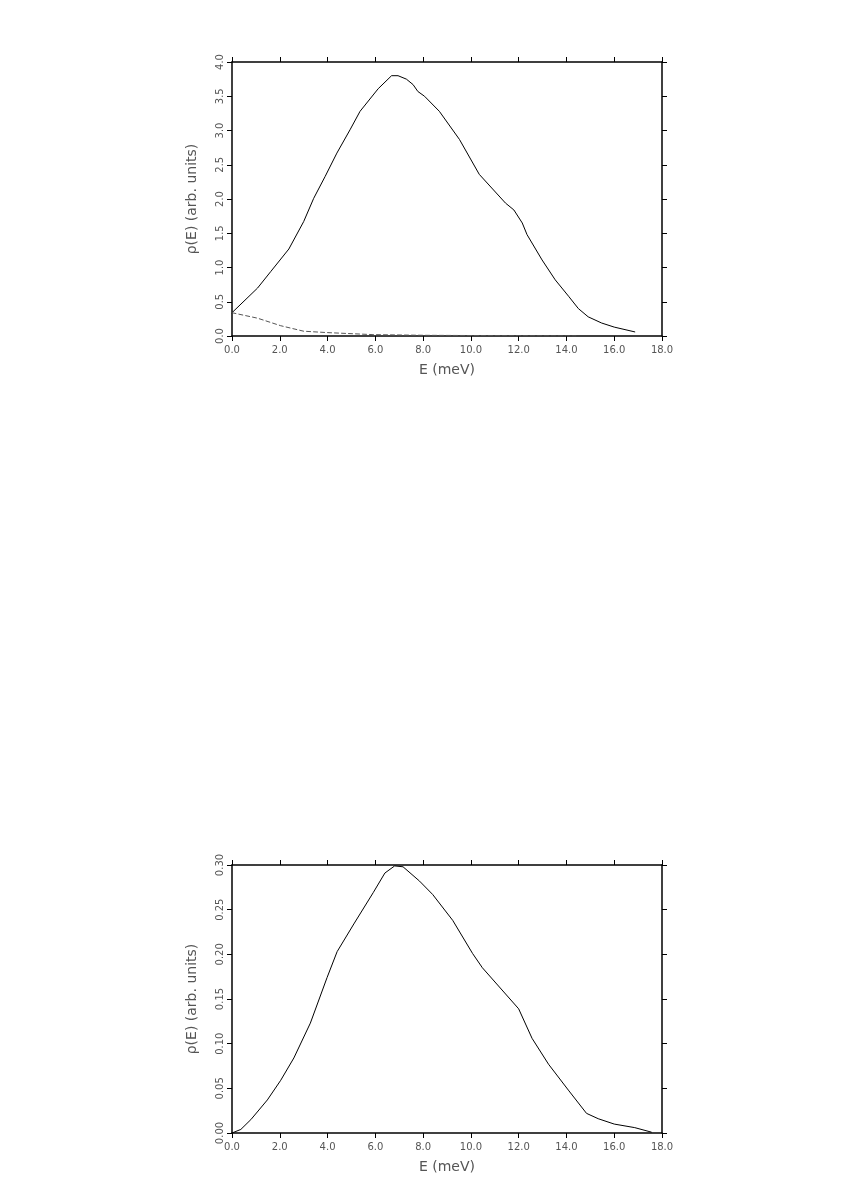 The image size is (864, 1178). What do you see at coordinates (219, 301) in the screenshot?
I see `y-tick-label: 0.5` at bounding box center [219, 301].